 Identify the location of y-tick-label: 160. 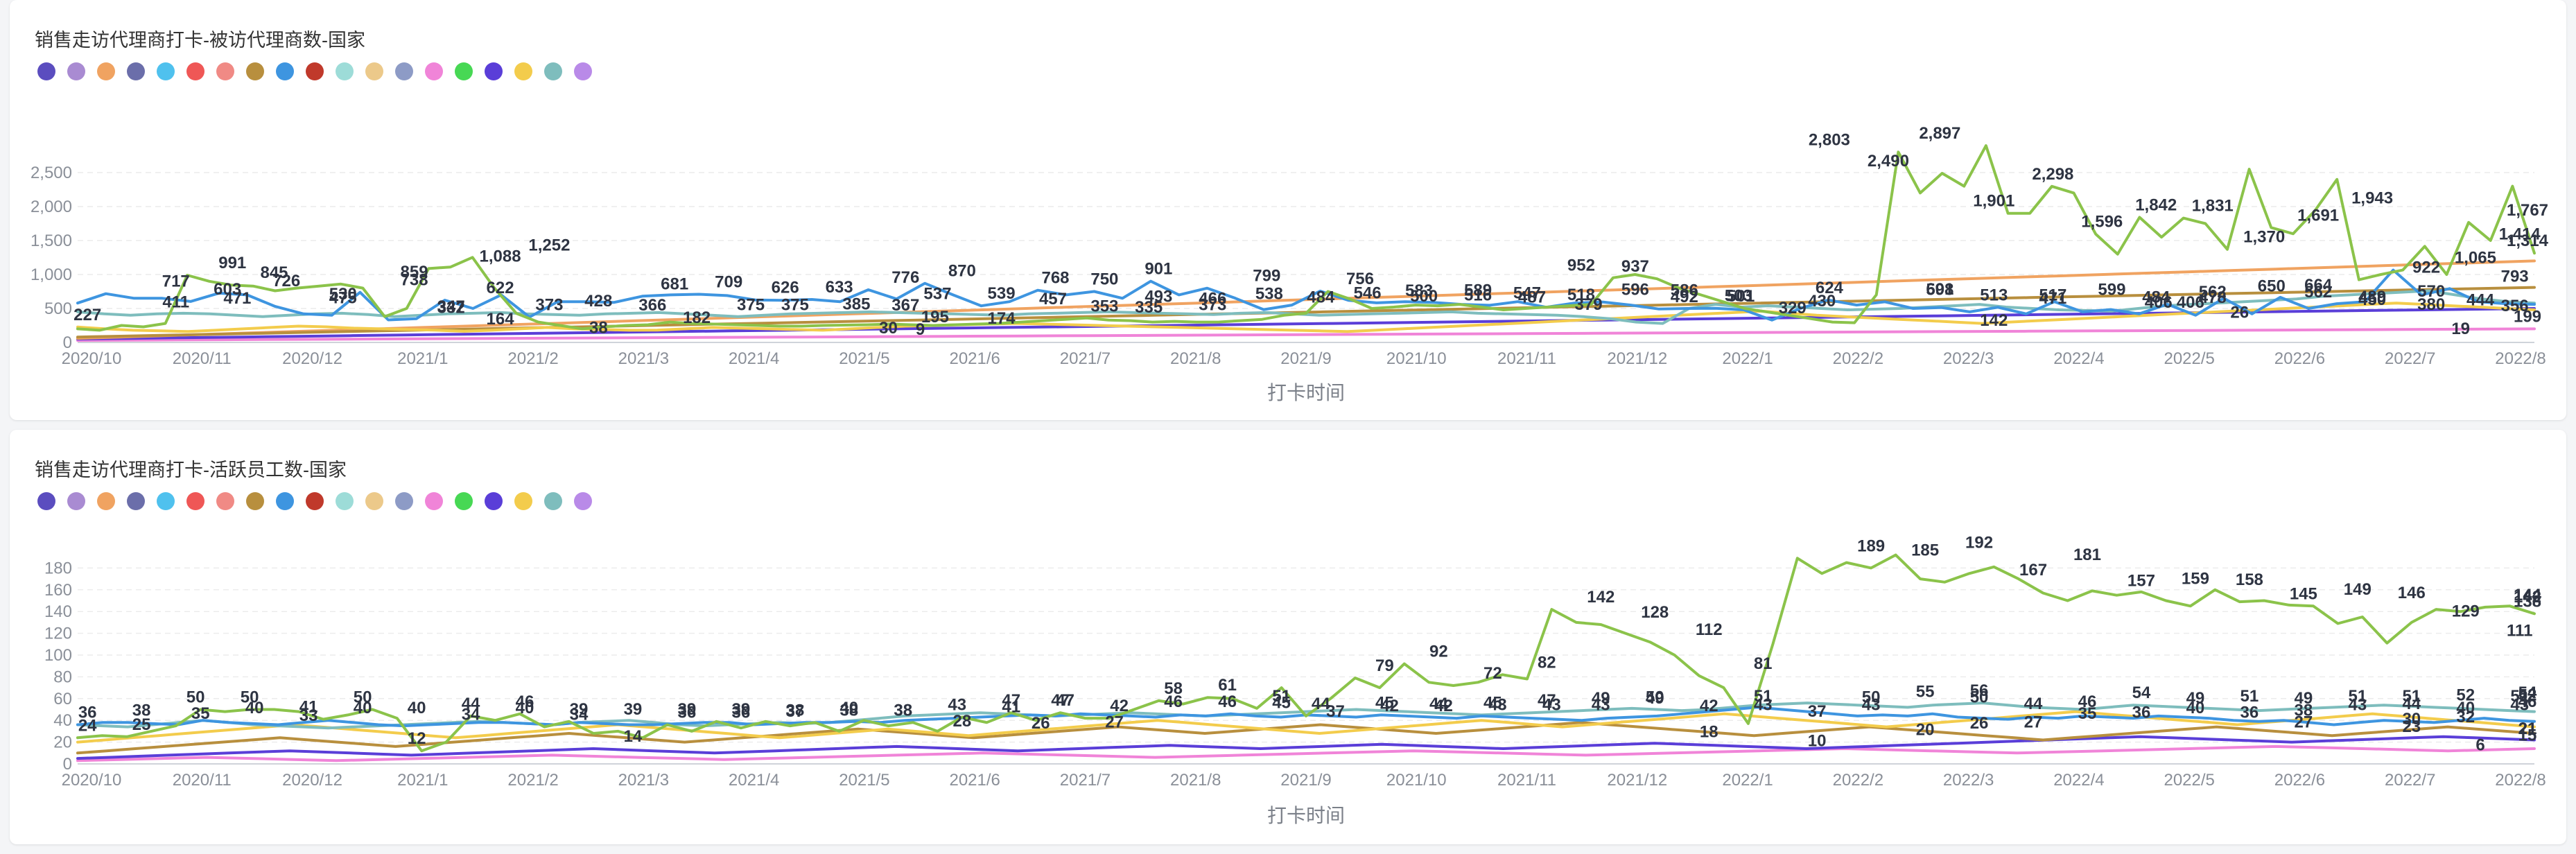
(58, 591).